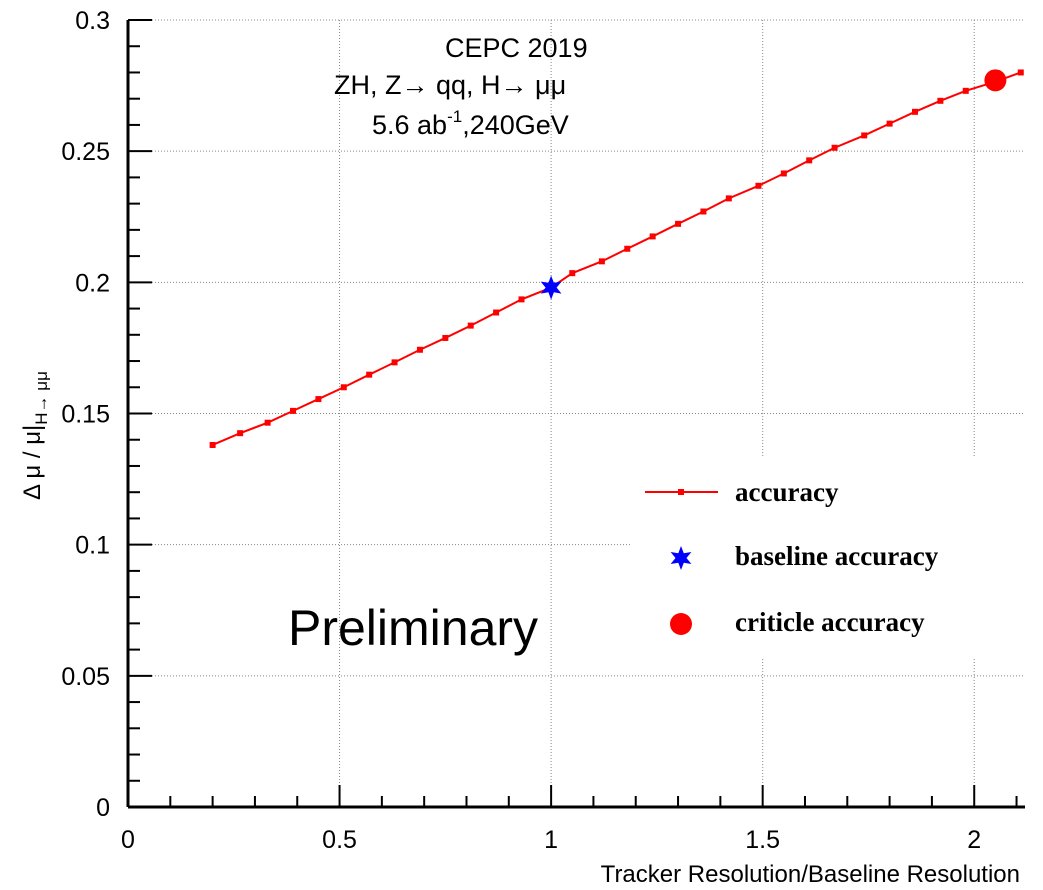  What do you see at coordinates (103, 808) in the screenshot?
I see `y-tick-label: 0` at bounding box center [103, 808].